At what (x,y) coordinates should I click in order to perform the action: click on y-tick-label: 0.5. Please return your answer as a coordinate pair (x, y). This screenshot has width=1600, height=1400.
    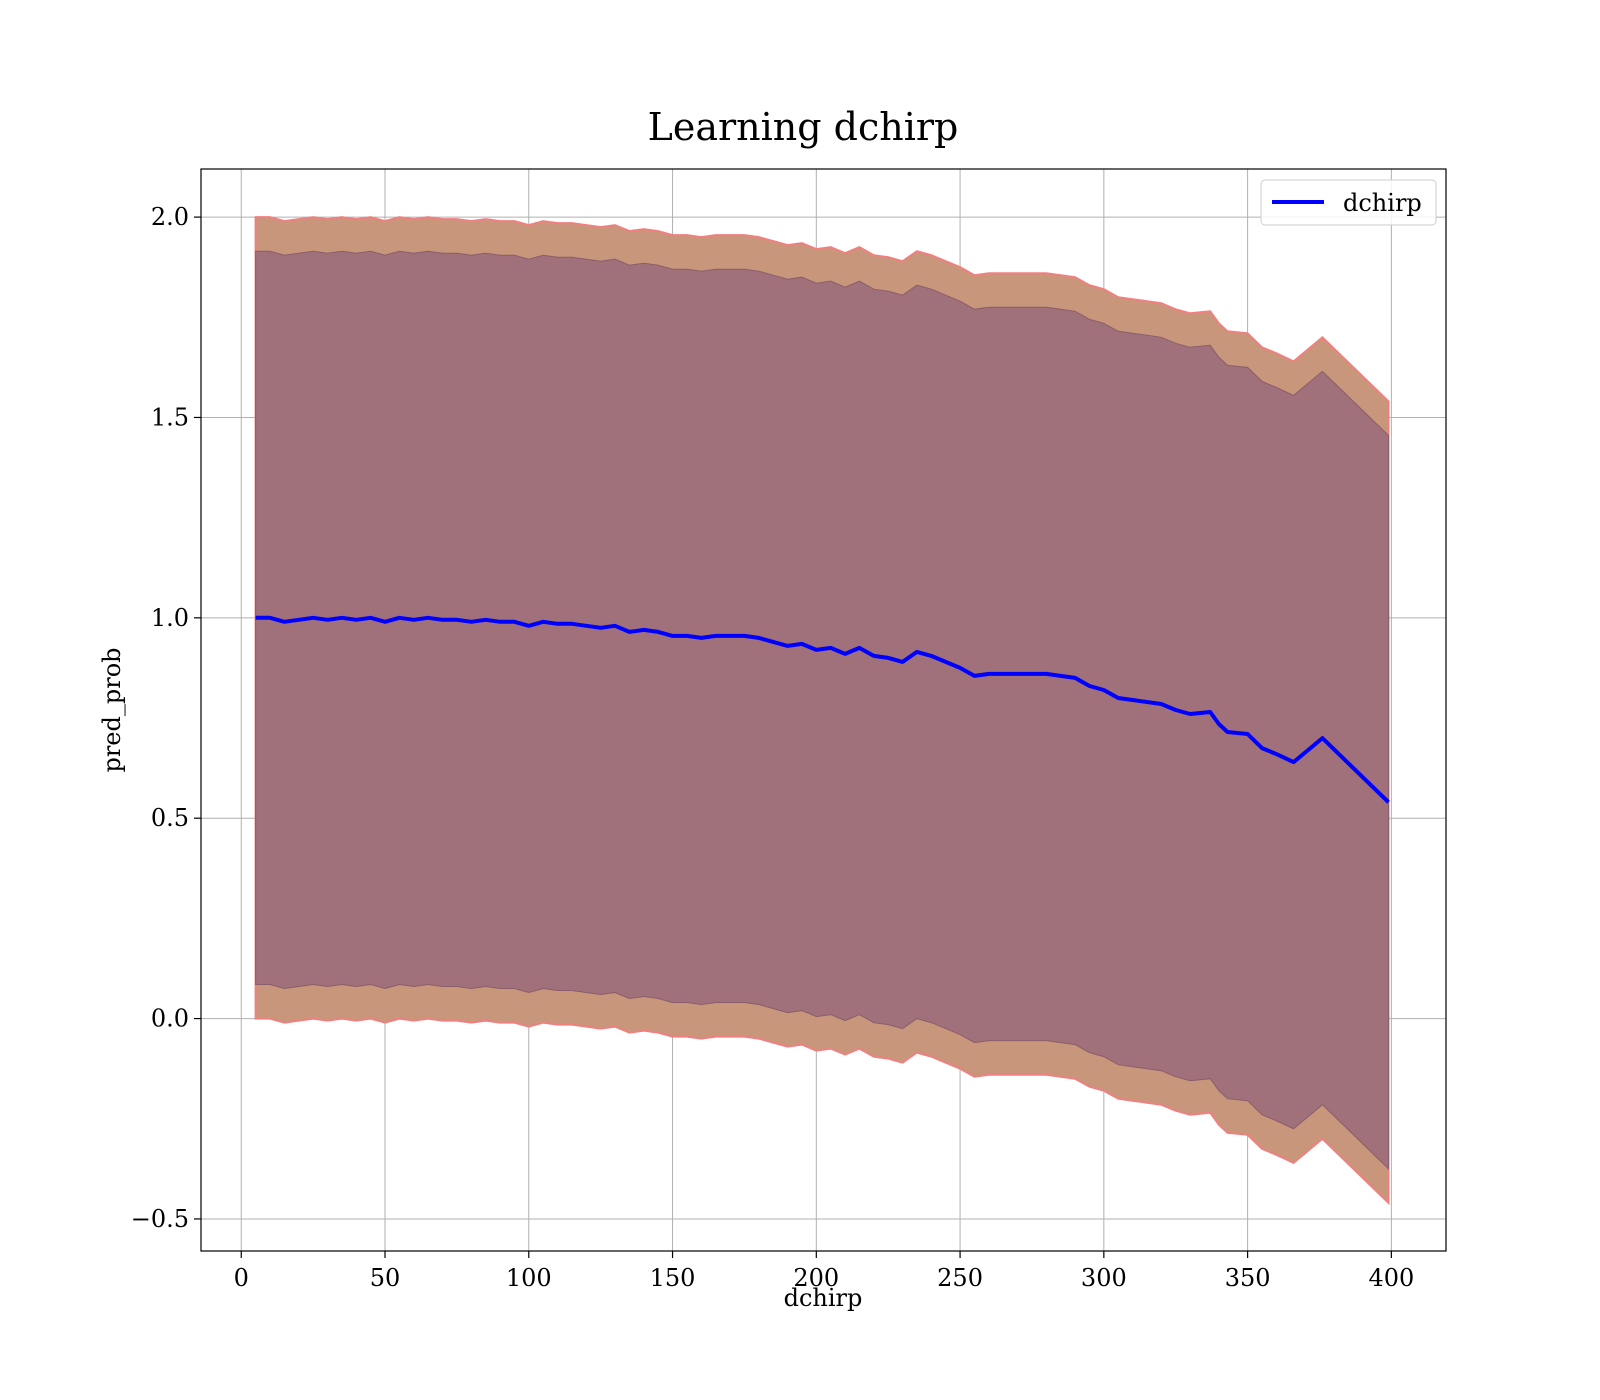
    Looking at the image, I should click on (170, 818).